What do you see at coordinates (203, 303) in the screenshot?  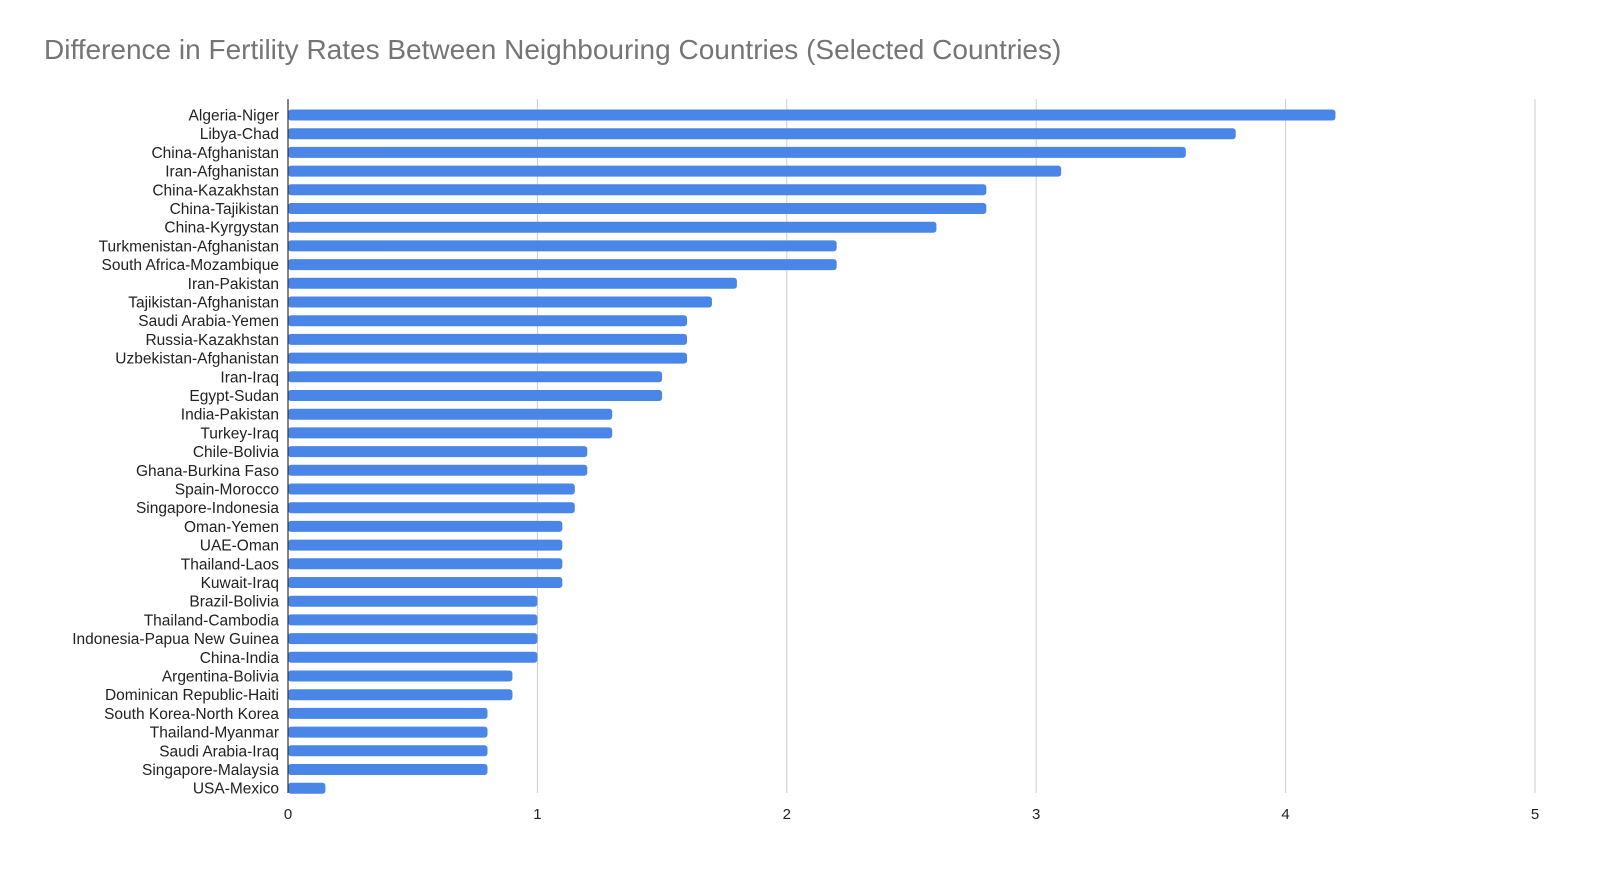 I see `category-label: Tajikistan-Afghanistan` at bounding box center [203, 303].